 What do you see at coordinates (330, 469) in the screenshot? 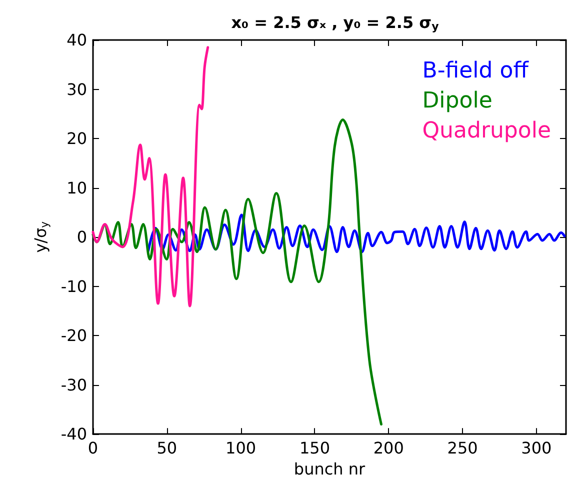
I see `x-axis-title: bunch nr` at bounding box center [330, 469].